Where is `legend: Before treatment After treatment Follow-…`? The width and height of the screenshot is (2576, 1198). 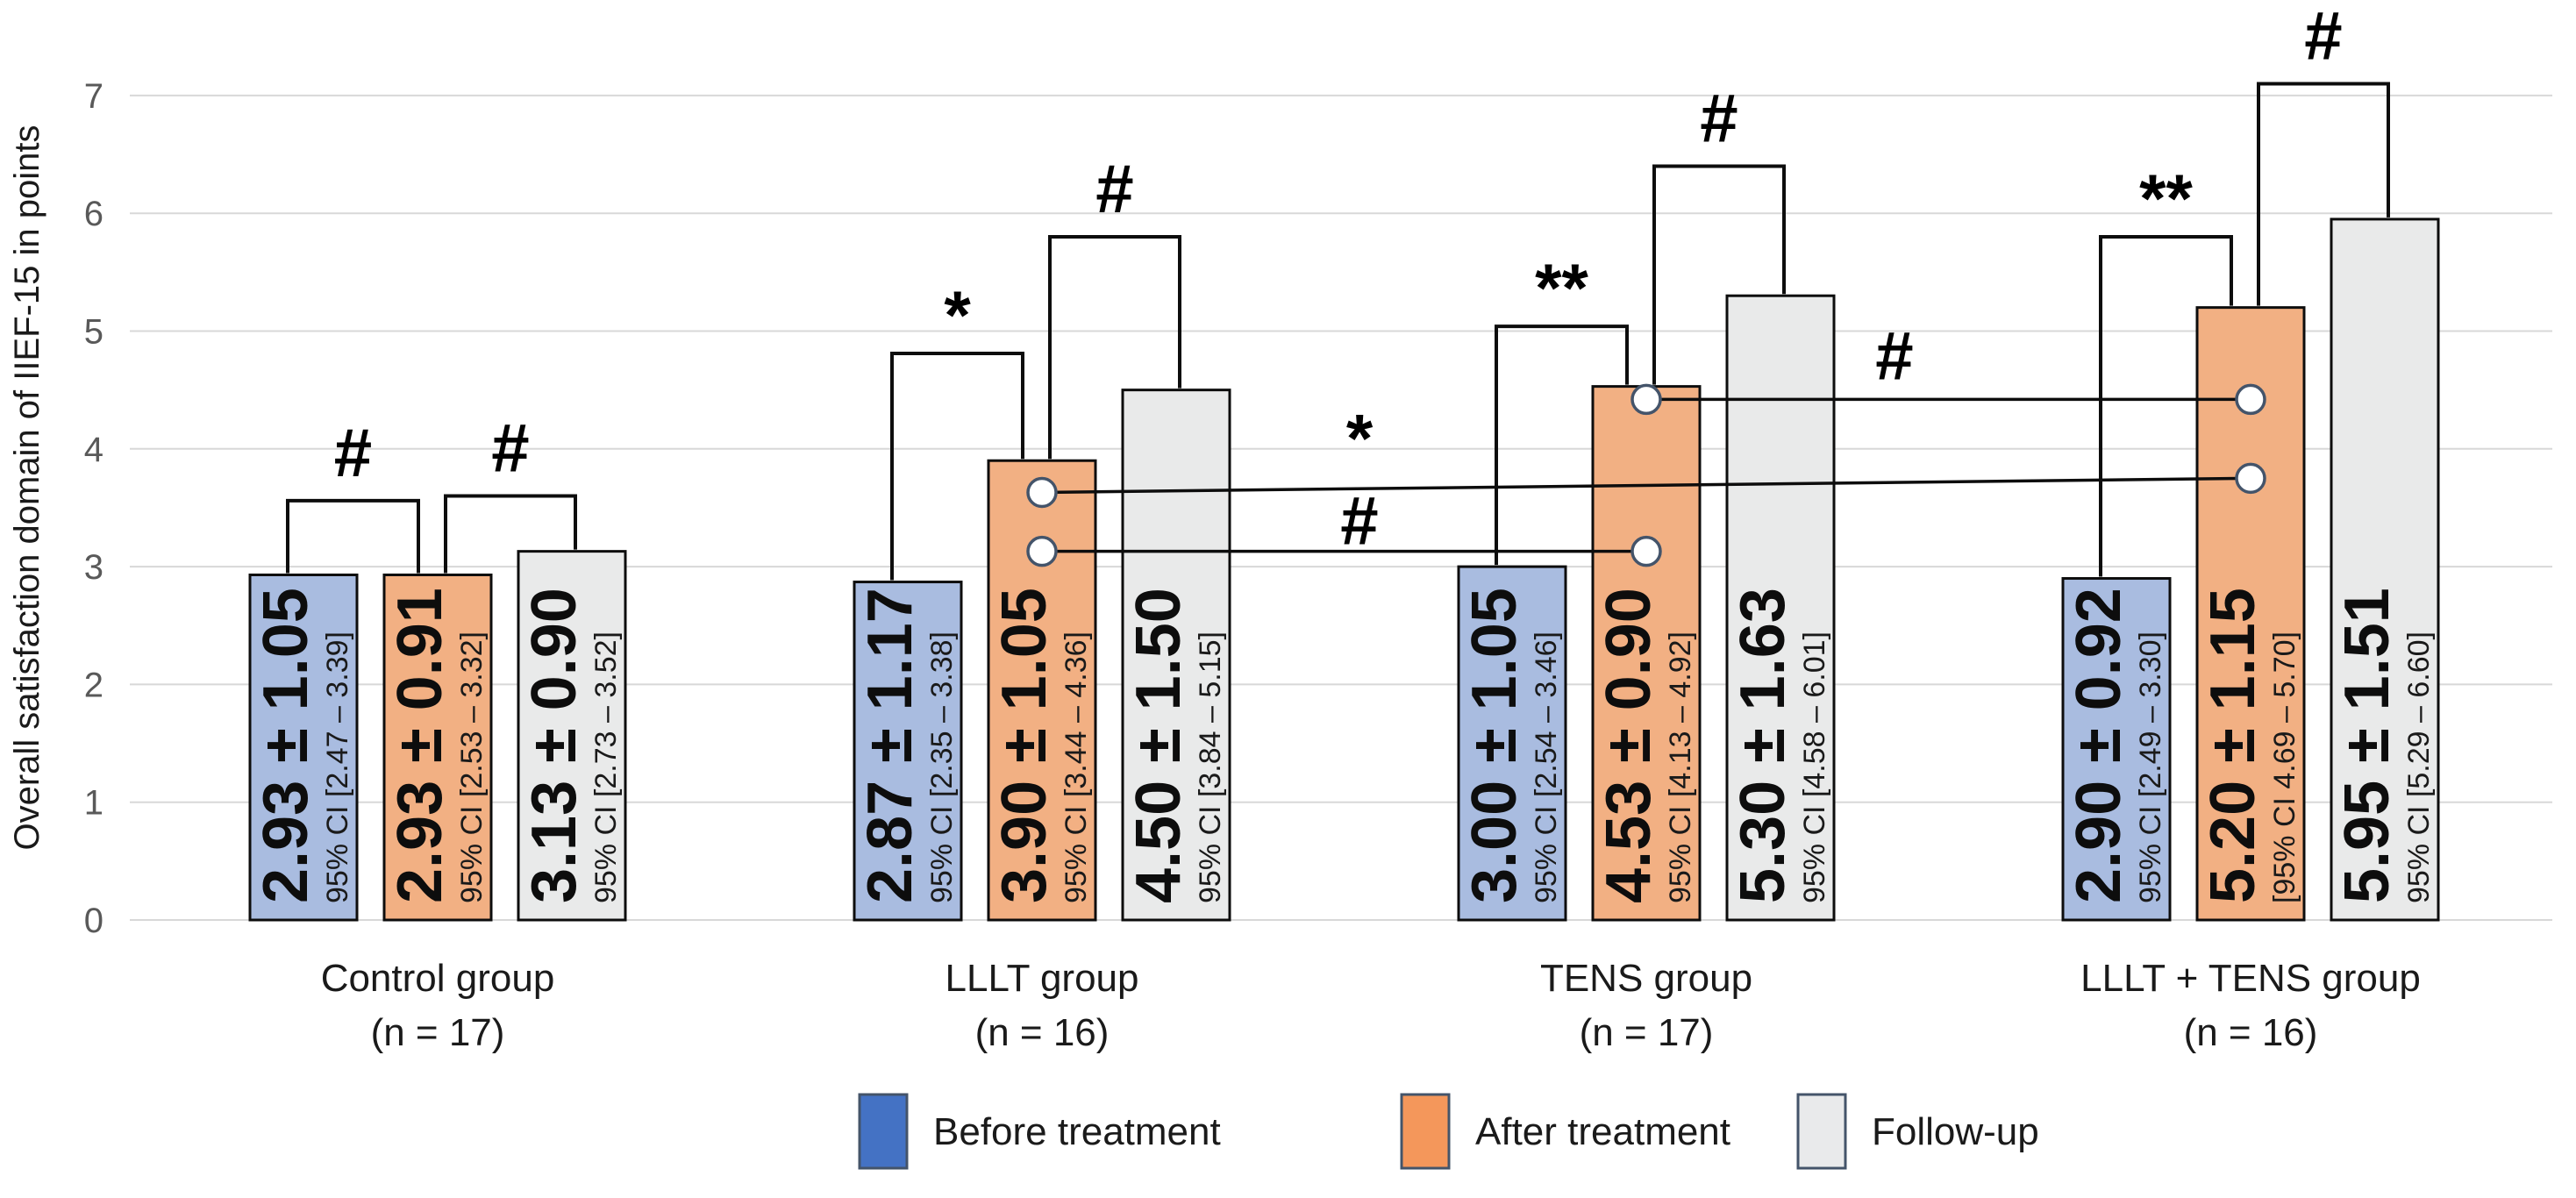 legend: Before treatment After treatment Follow-… is located at coordinates (1449, 1131).